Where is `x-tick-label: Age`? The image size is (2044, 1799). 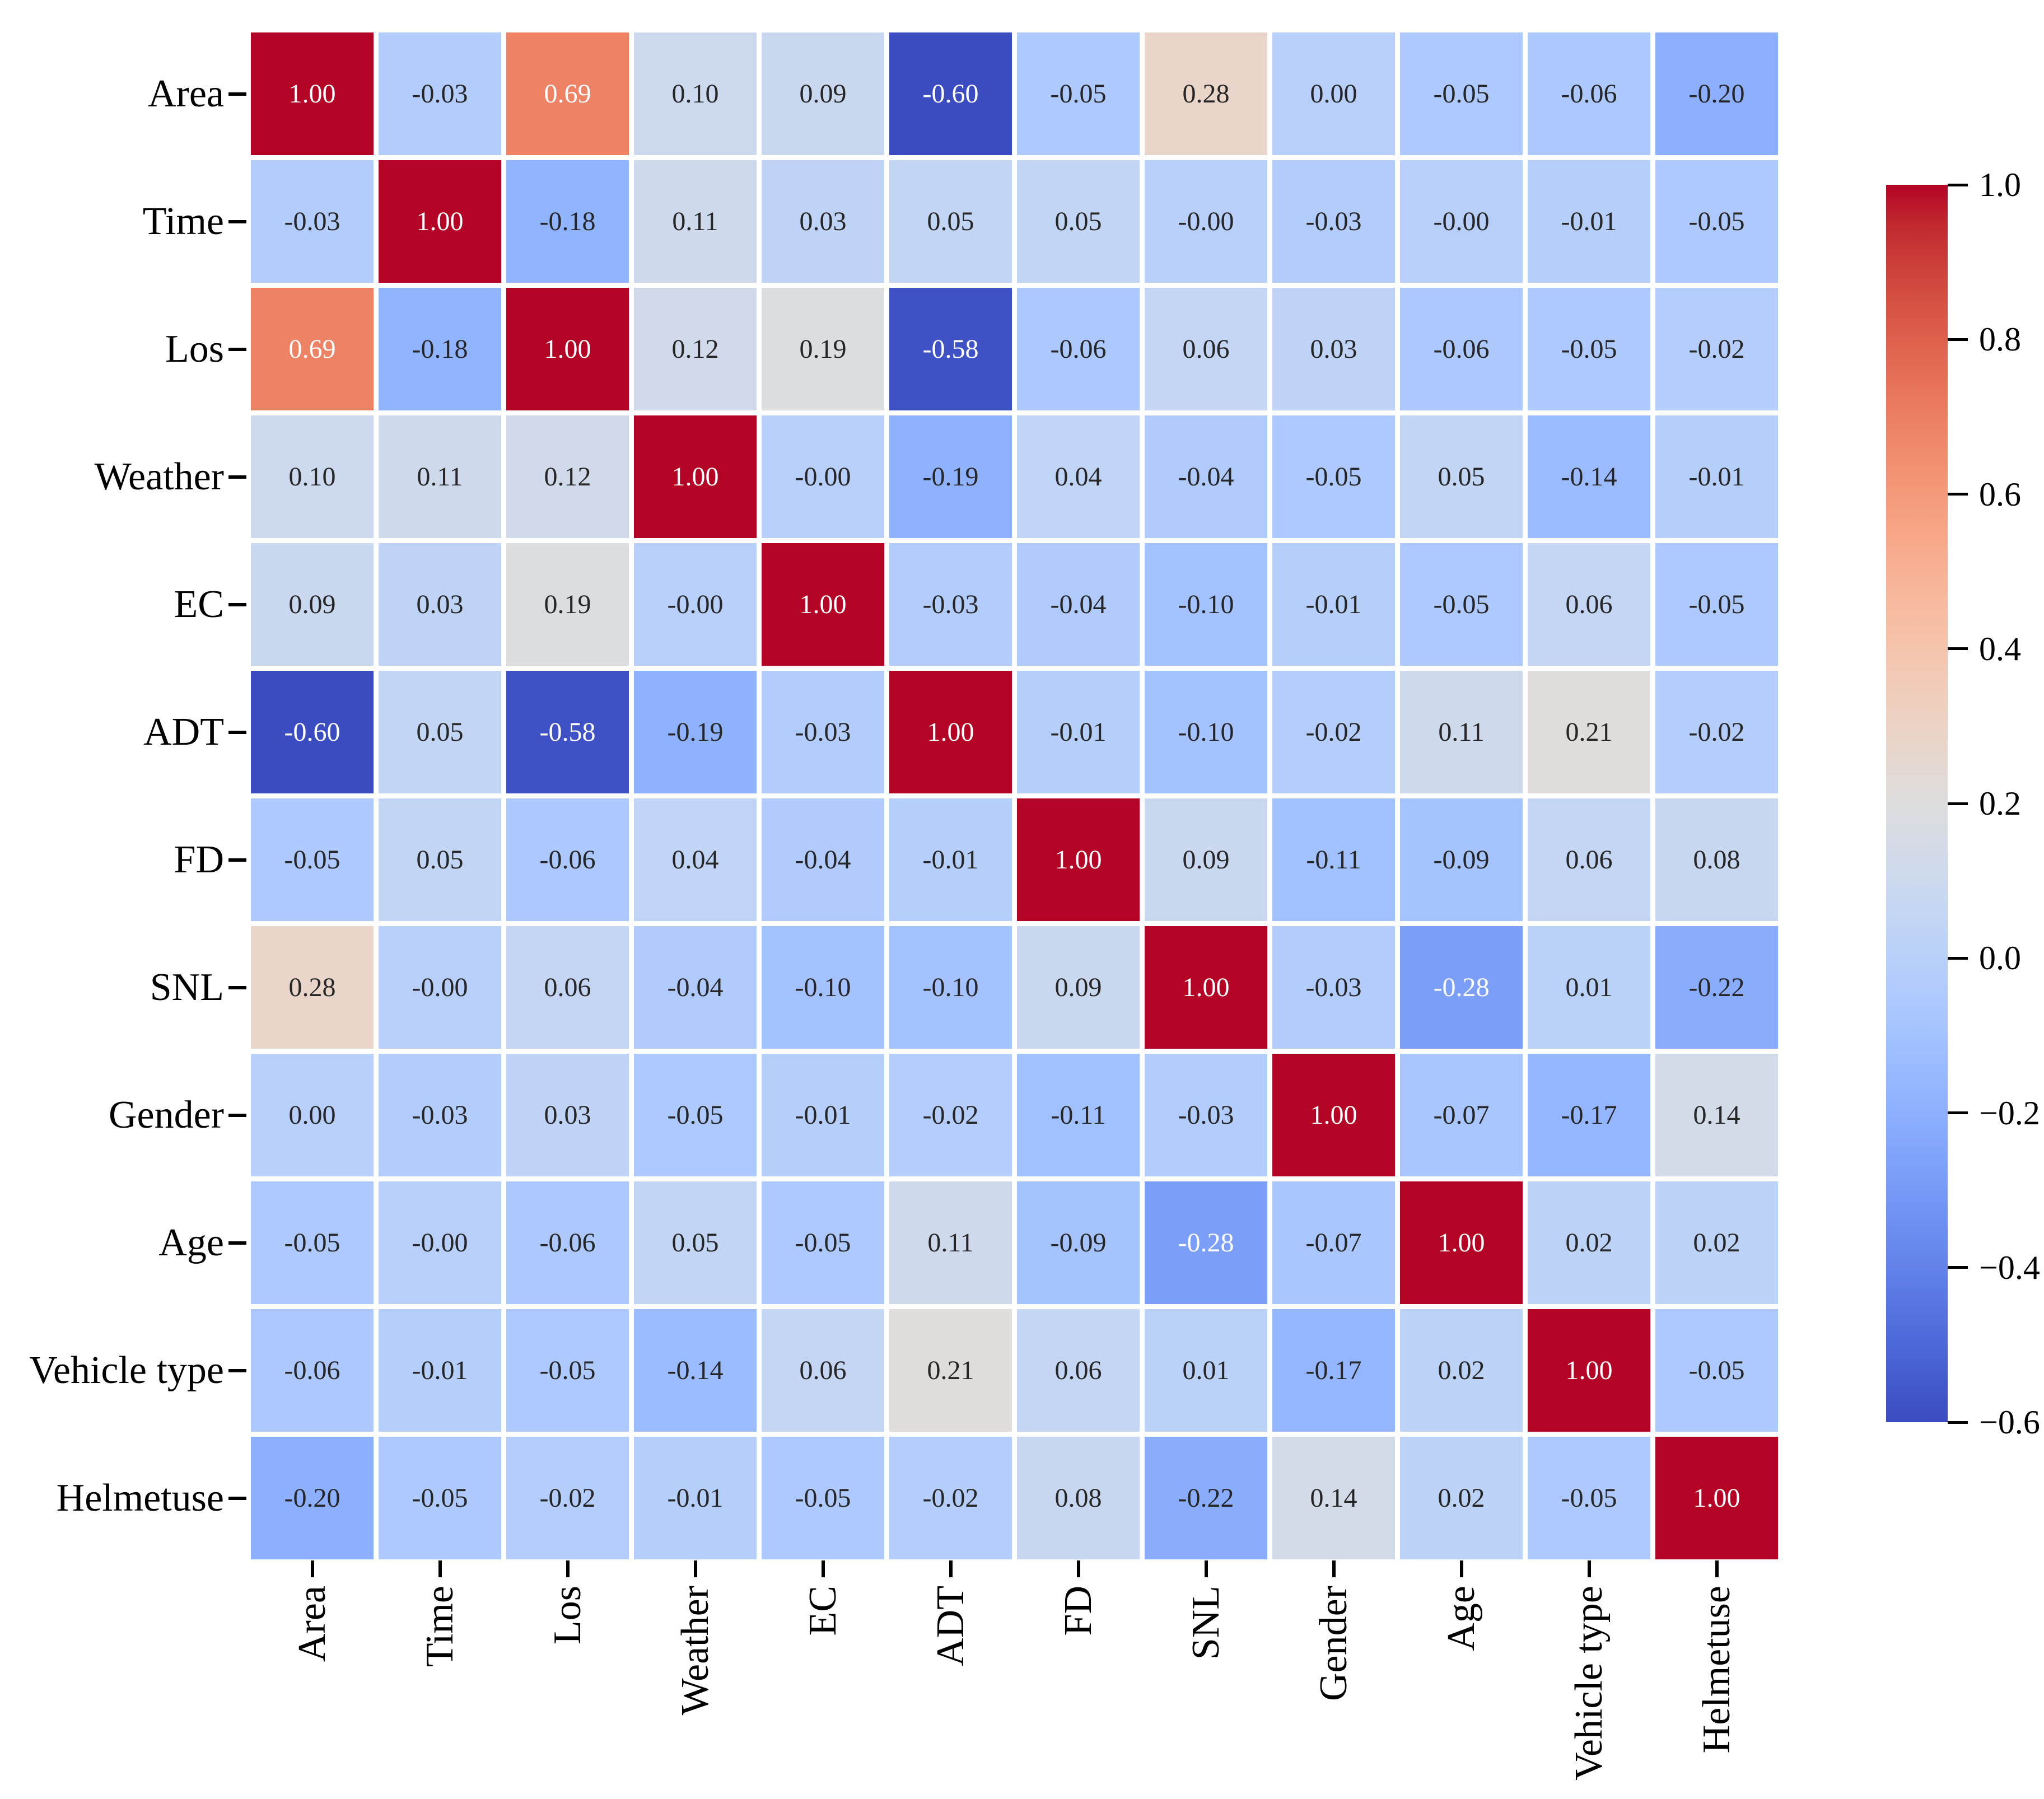 x-tick-label: Age is located at coordinates (1461, 1618).